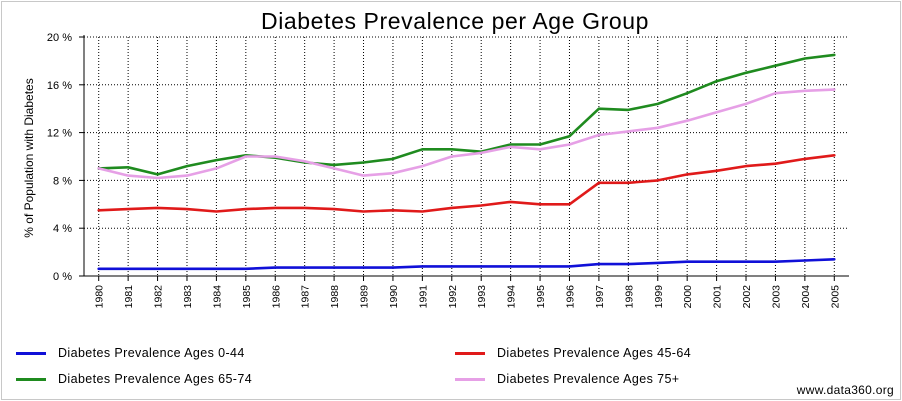  What do you see at coordinates (588, 379) in the screenshot?
I see `legend-label: Diabetes Prevalence Ages 75+` at bounding box center [588, 379].